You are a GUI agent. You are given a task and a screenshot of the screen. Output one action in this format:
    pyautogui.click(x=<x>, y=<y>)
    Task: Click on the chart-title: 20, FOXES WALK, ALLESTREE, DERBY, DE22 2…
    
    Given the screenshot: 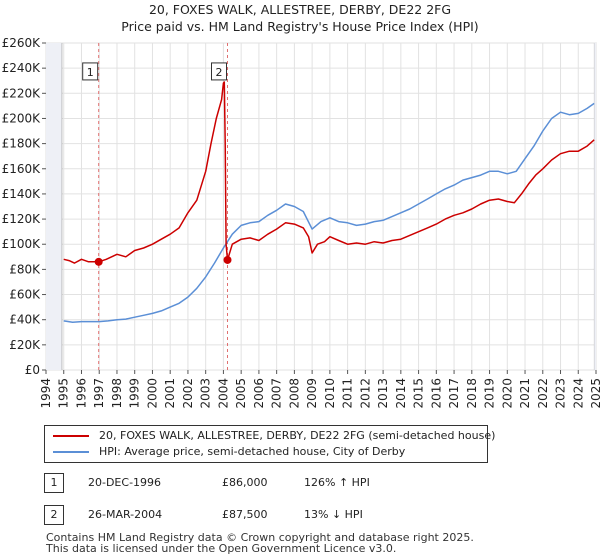 What is the action you would take?
    pyautogui.click(x=300, y=9)
    